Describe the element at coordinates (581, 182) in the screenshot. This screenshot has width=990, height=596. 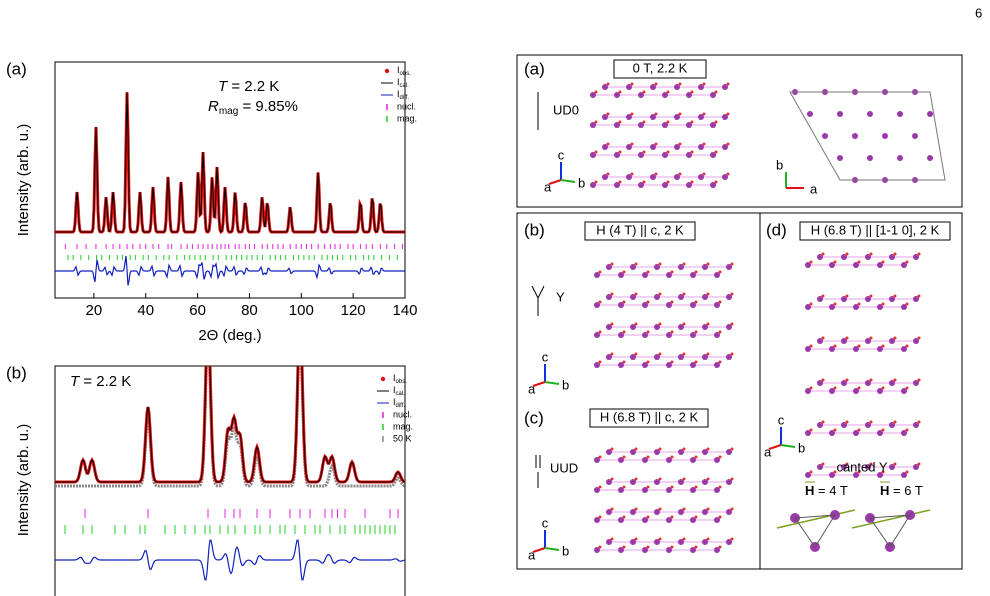
I see `label: b` at that location.